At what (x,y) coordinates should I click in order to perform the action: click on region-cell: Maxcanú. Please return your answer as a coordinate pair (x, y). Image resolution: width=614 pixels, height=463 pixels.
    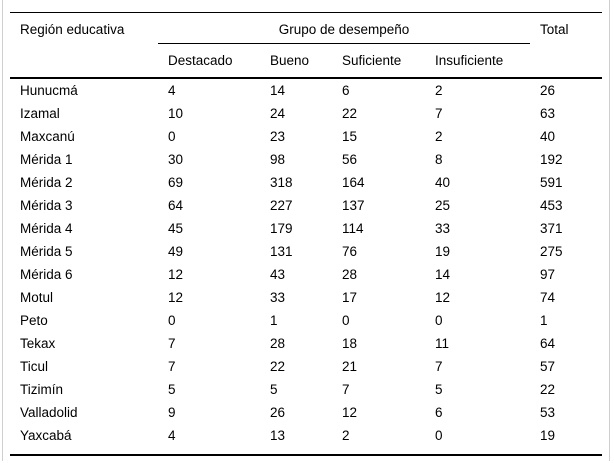
    Looking at the image, I should click on (47, 136).